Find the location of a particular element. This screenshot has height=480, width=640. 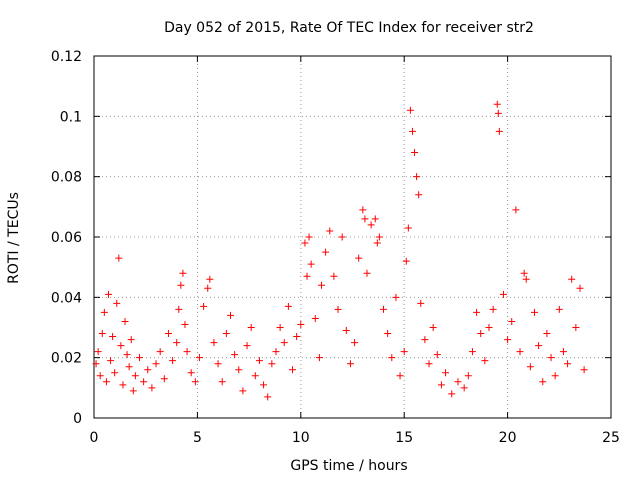

x-tick-label: 0 is located at coordinates (94, 438).